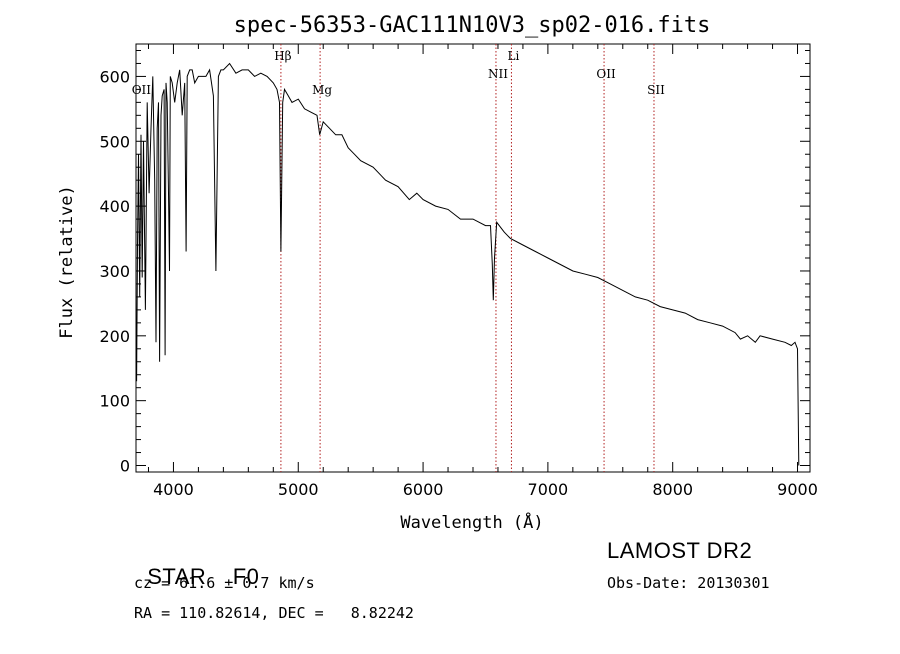 Image resolution: width=900 pixels, height=654 pixels. I want to click on survey-name: LAMOST DR2, so click(680, 550).